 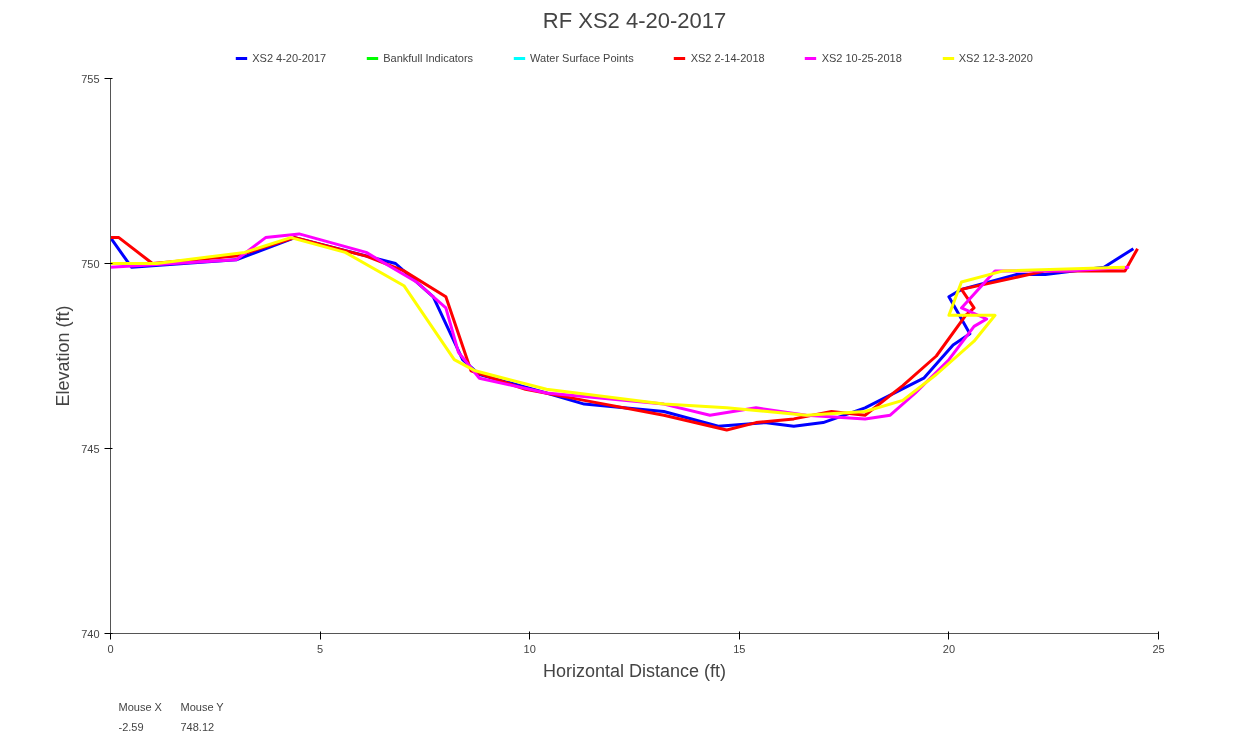 I want to click on legend-label: XS2 10-25-2018, so click(x=861, y=58).